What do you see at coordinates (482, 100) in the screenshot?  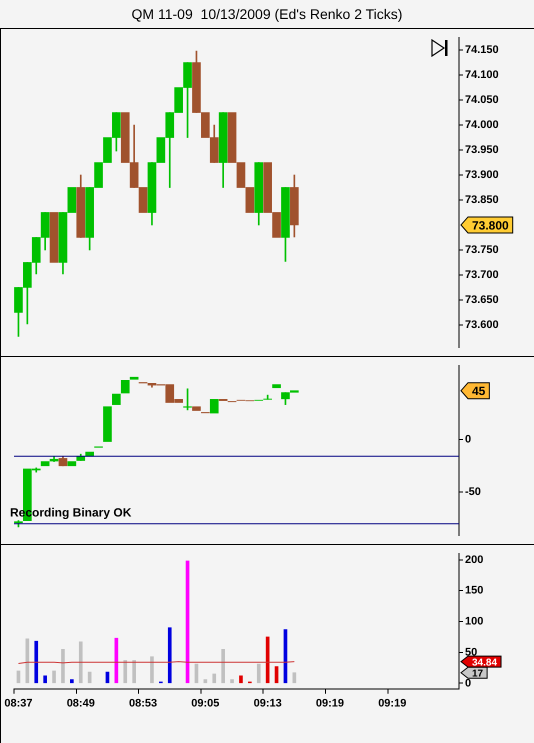 I see `y-tick-label: 74.050` at bounding box center [482, 100].